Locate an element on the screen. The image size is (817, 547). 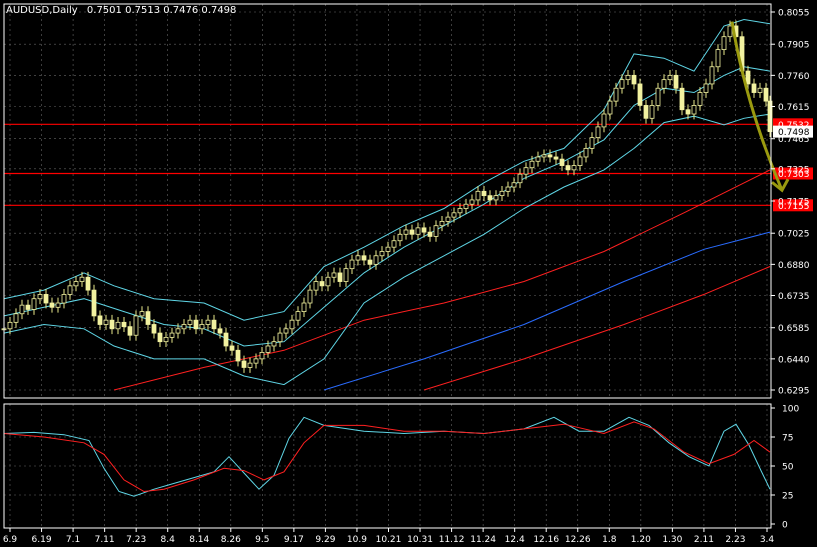
time-axis-label: 9.29 is located at coordinates (325, 540).